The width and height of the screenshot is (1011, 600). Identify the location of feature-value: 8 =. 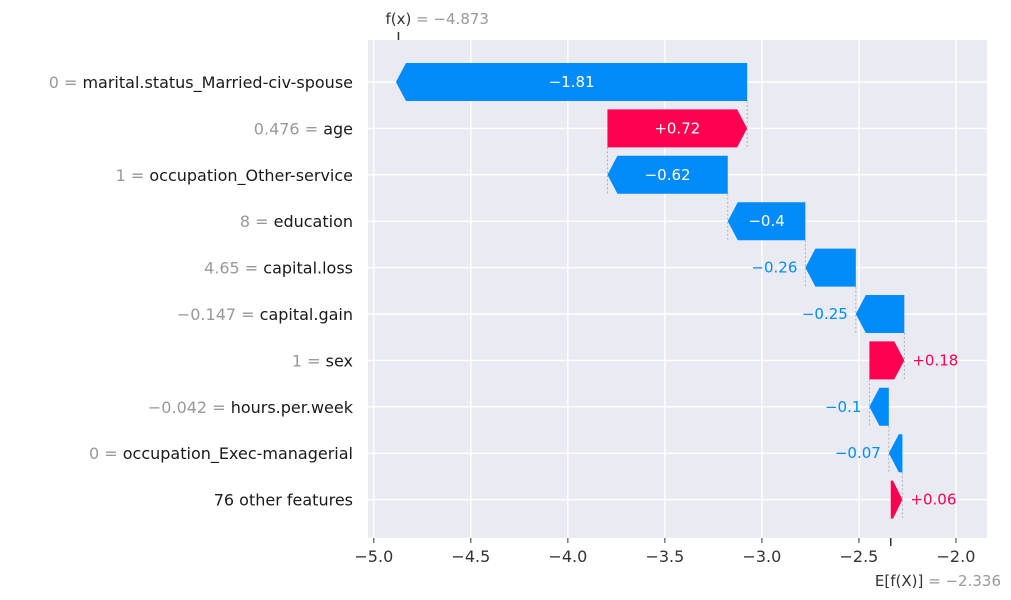
(257, 221).